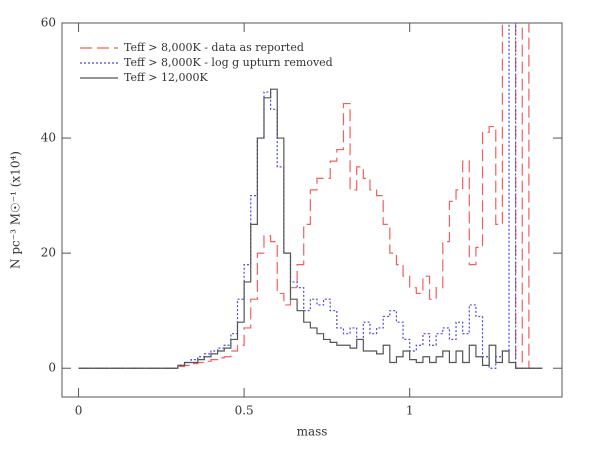 The width and height of the screenshot is (598, 451). Describe the element at coordinates (214, 47) in the screenshot. I see `legend-label: Teff > 8,000K - data as reported` at that location.